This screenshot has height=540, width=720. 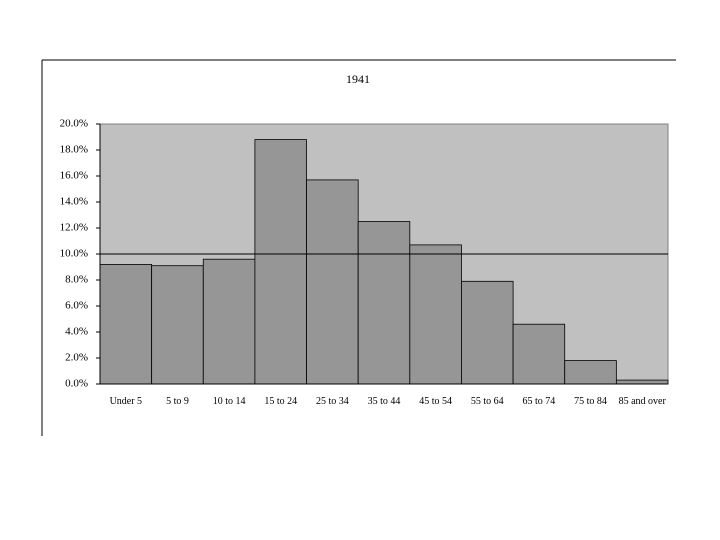 I want to click on x-tick-label: 25 to 34, so click(x=332, y=401).